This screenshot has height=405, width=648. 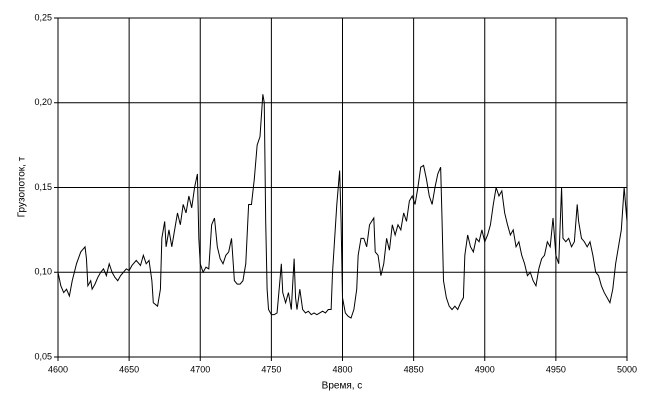 I want to click on x-tick-label: 4950, so click(x=556, y=369).